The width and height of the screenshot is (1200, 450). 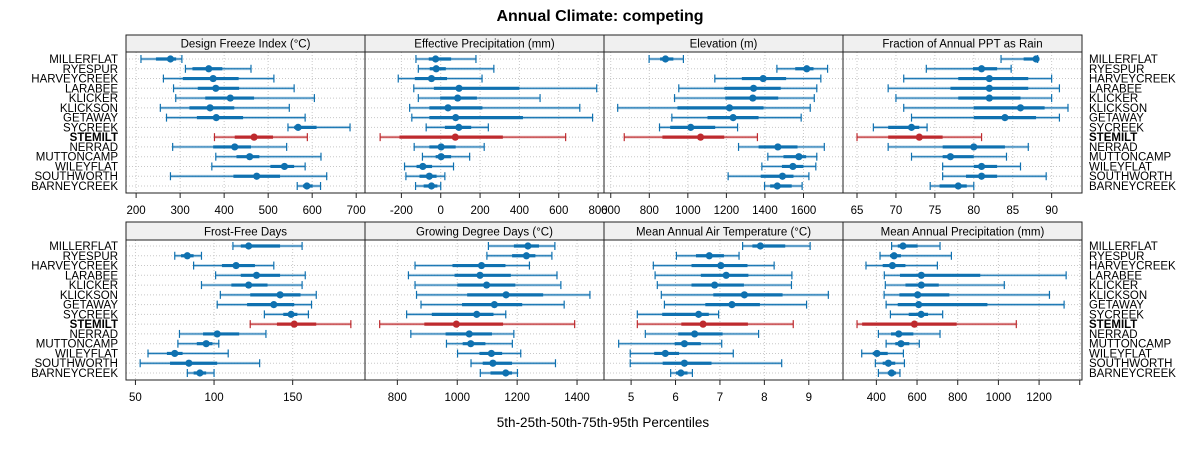 I want to click on site-label-left: BARNEYCREEK, so click(x=74, y=374).